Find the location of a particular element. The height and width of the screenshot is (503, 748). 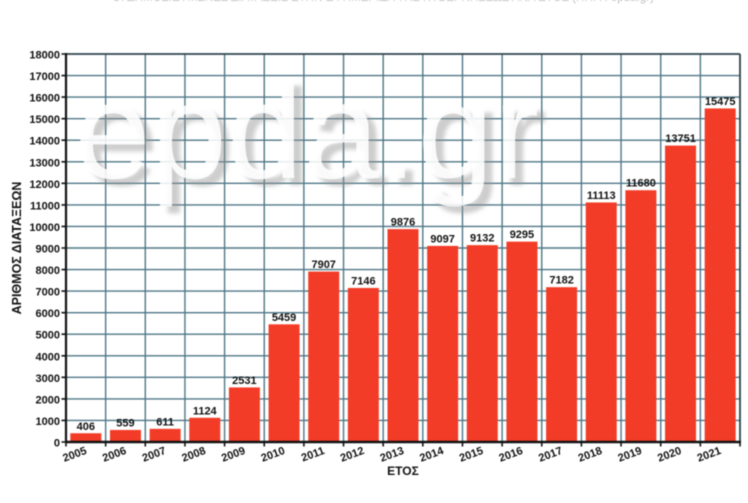

svg-text: 3000 is located at coordinates (48, 379).